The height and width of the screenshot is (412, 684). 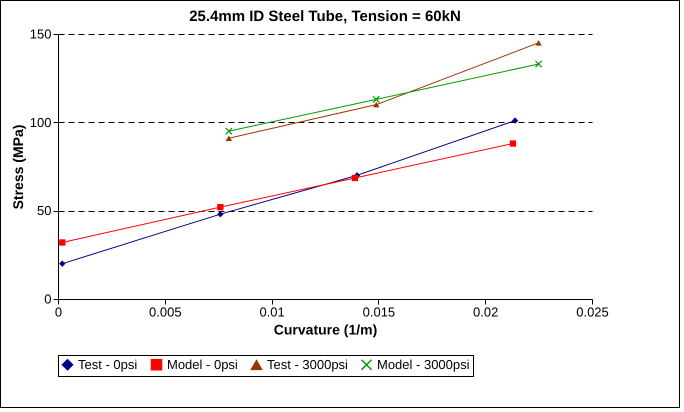 What do you see at coordinates (423, 364) in the screenshot?
I see `legend-label: Model - 3000psi` at bounding box center [423, 364].